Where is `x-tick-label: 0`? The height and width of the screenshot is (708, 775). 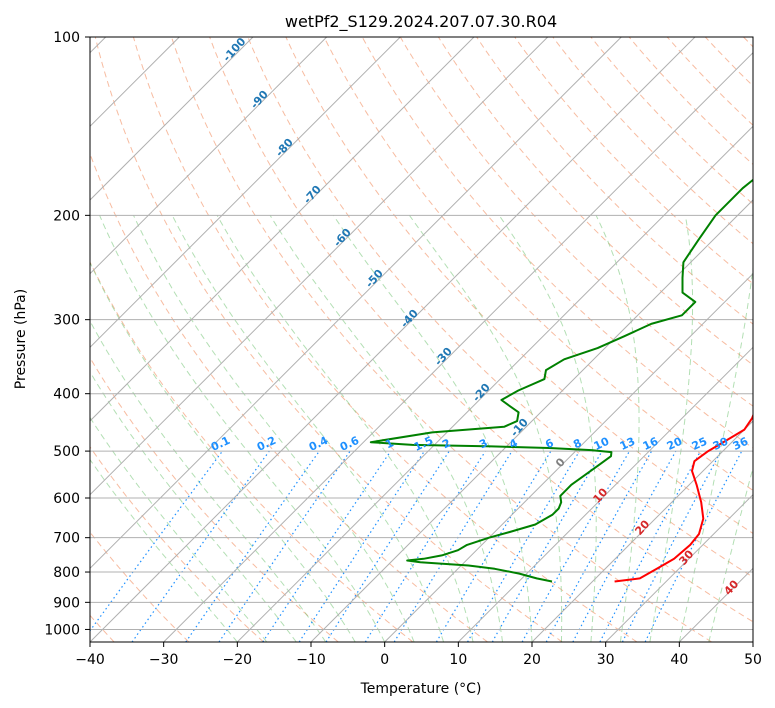 x-tick-label: 0 is located at coordinates (384, 660).